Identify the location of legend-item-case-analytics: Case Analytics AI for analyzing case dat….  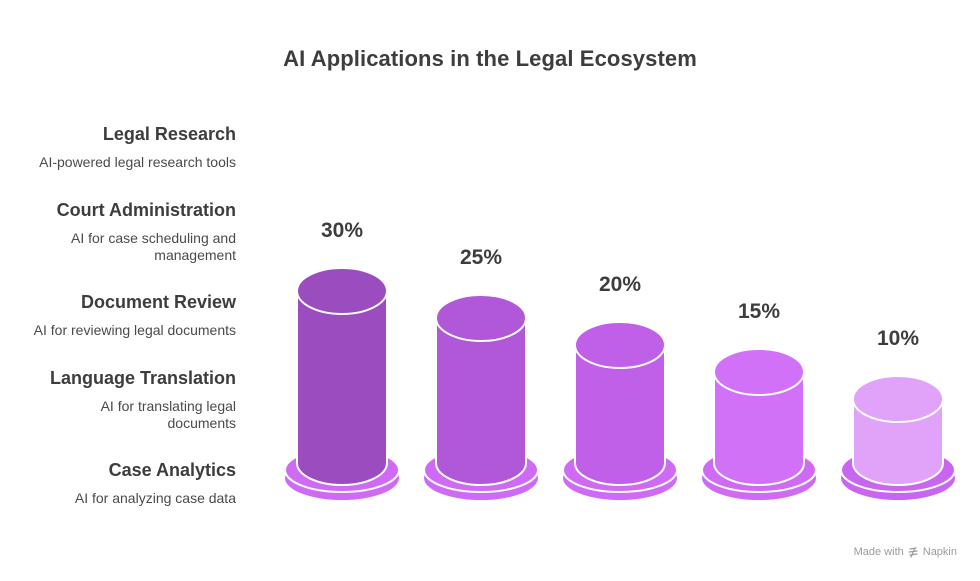
(118, 483).